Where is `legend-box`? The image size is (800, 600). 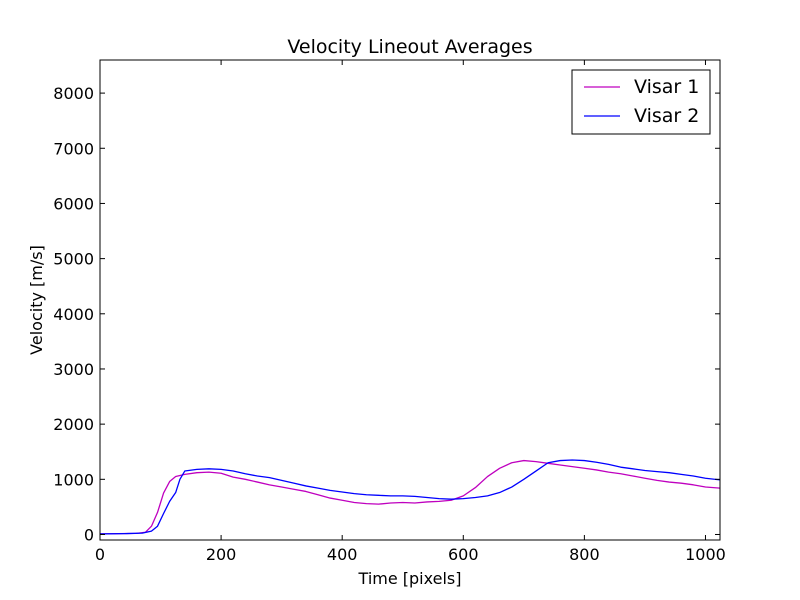 legend-box is located at coordinates (641, 102).